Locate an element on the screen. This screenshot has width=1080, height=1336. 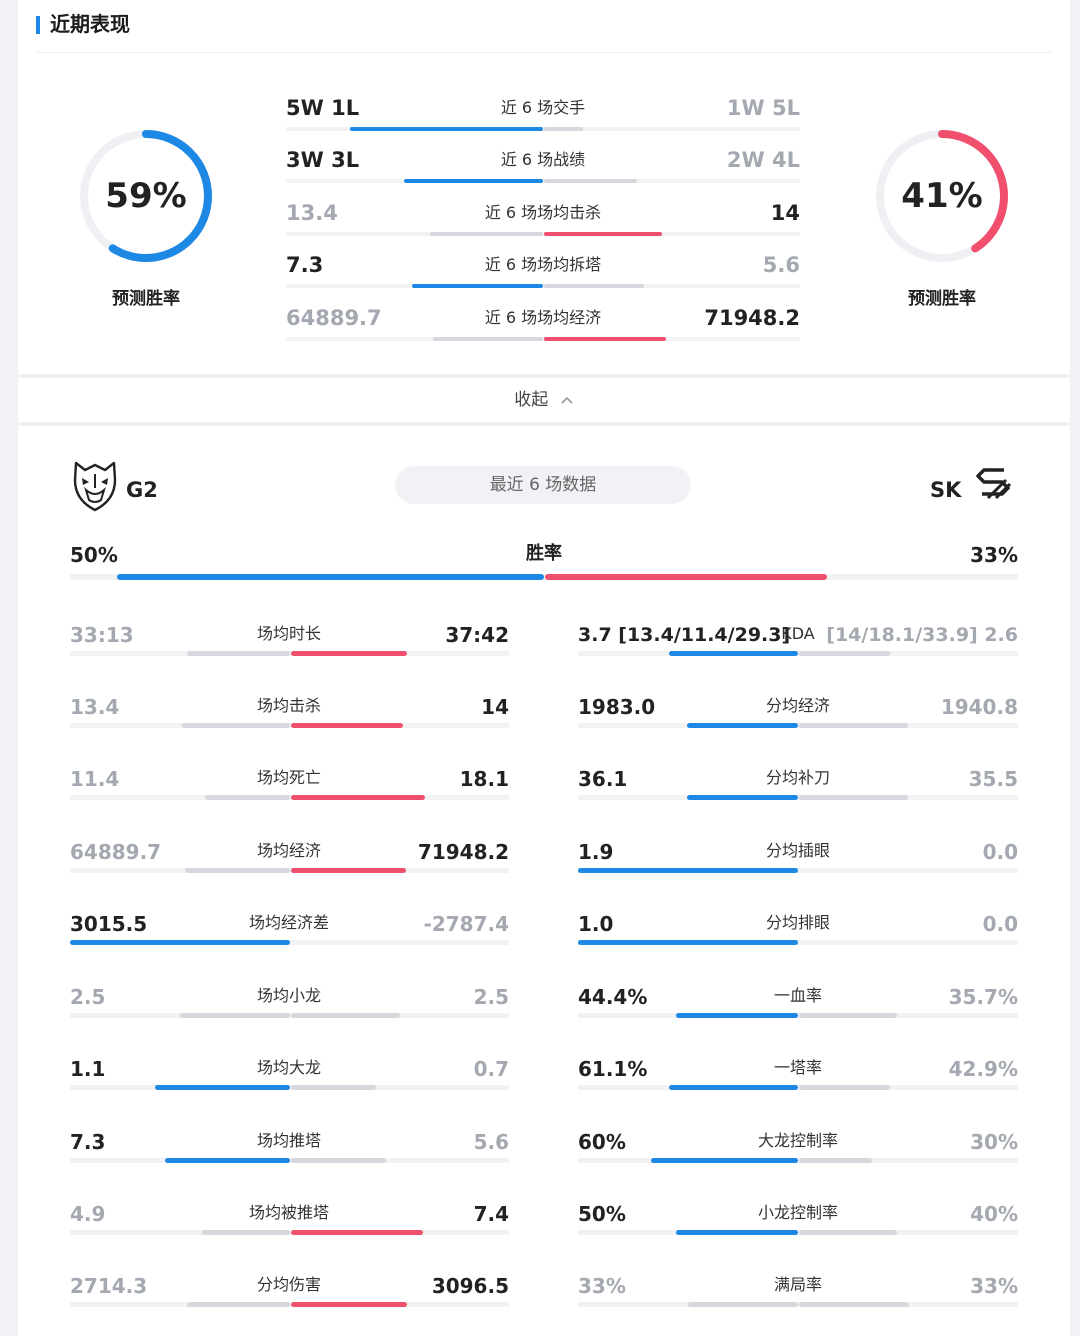
stat-left-value: 1.9 is located at coordinates (596, 852).